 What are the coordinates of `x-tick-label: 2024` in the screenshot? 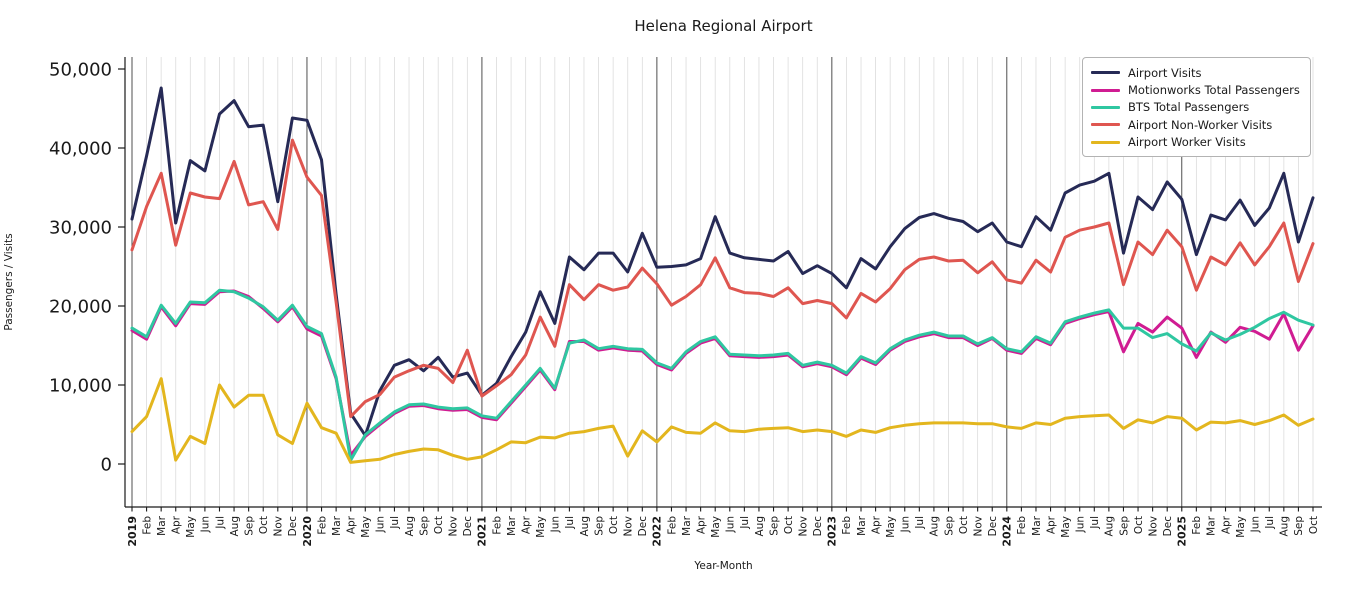 It's located at (1007, 531).